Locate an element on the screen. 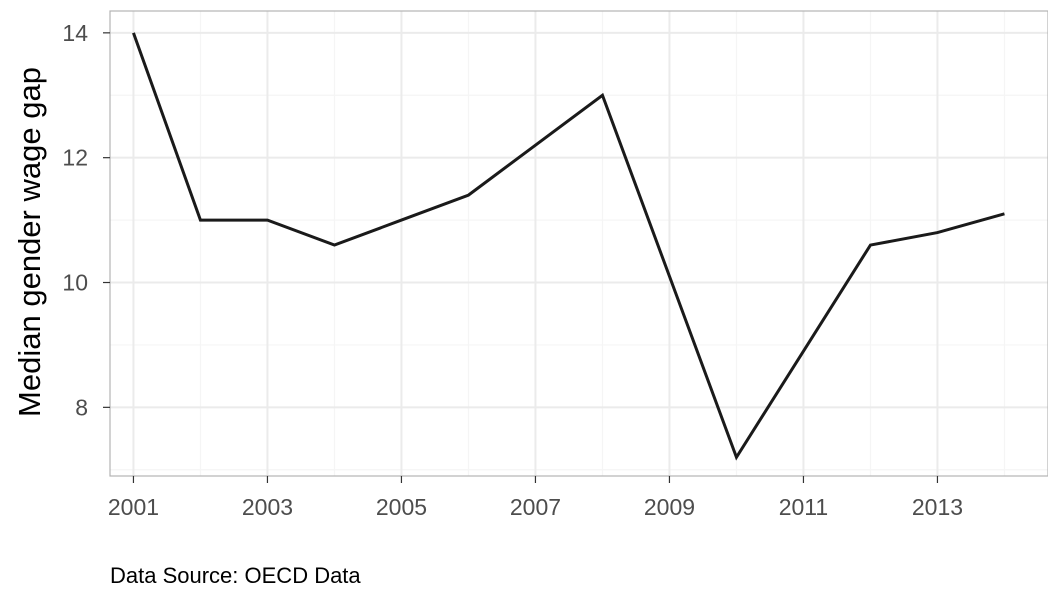  x-tick-label: 2001 is located at coordinates (133, 507).